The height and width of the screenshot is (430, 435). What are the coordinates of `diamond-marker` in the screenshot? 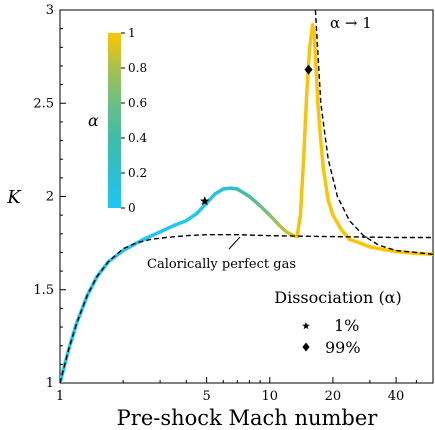 It's located at (308, 69).